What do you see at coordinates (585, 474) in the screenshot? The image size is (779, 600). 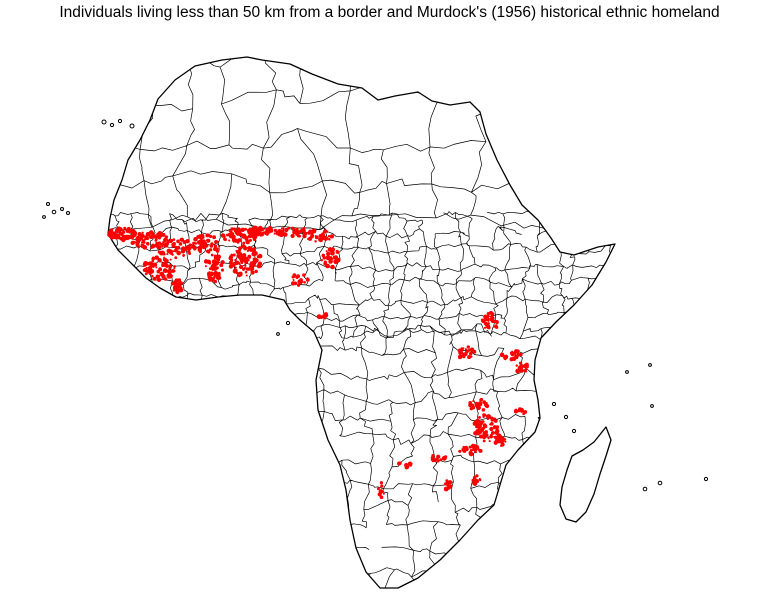 I see `madagascar-outline` at bounding box center [585, 474].